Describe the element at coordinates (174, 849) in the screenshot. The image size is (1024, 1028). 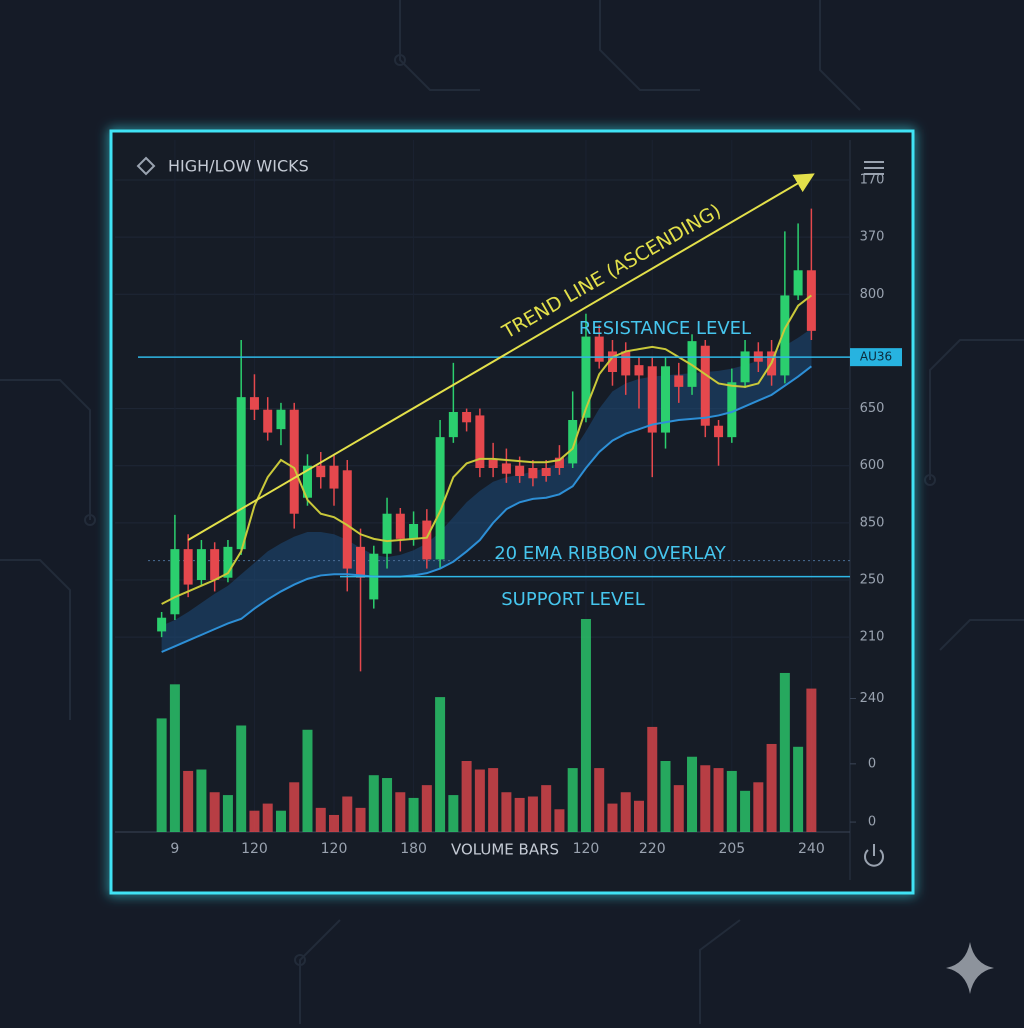
I see `x-tick-label: 9` at that location.